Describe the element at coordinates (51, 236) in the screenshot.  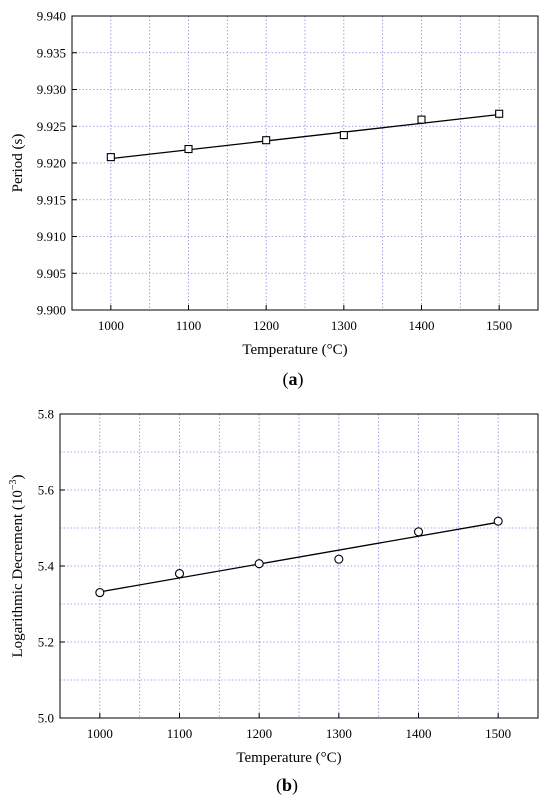
I see `y-tick-label: 9.910` at that location.